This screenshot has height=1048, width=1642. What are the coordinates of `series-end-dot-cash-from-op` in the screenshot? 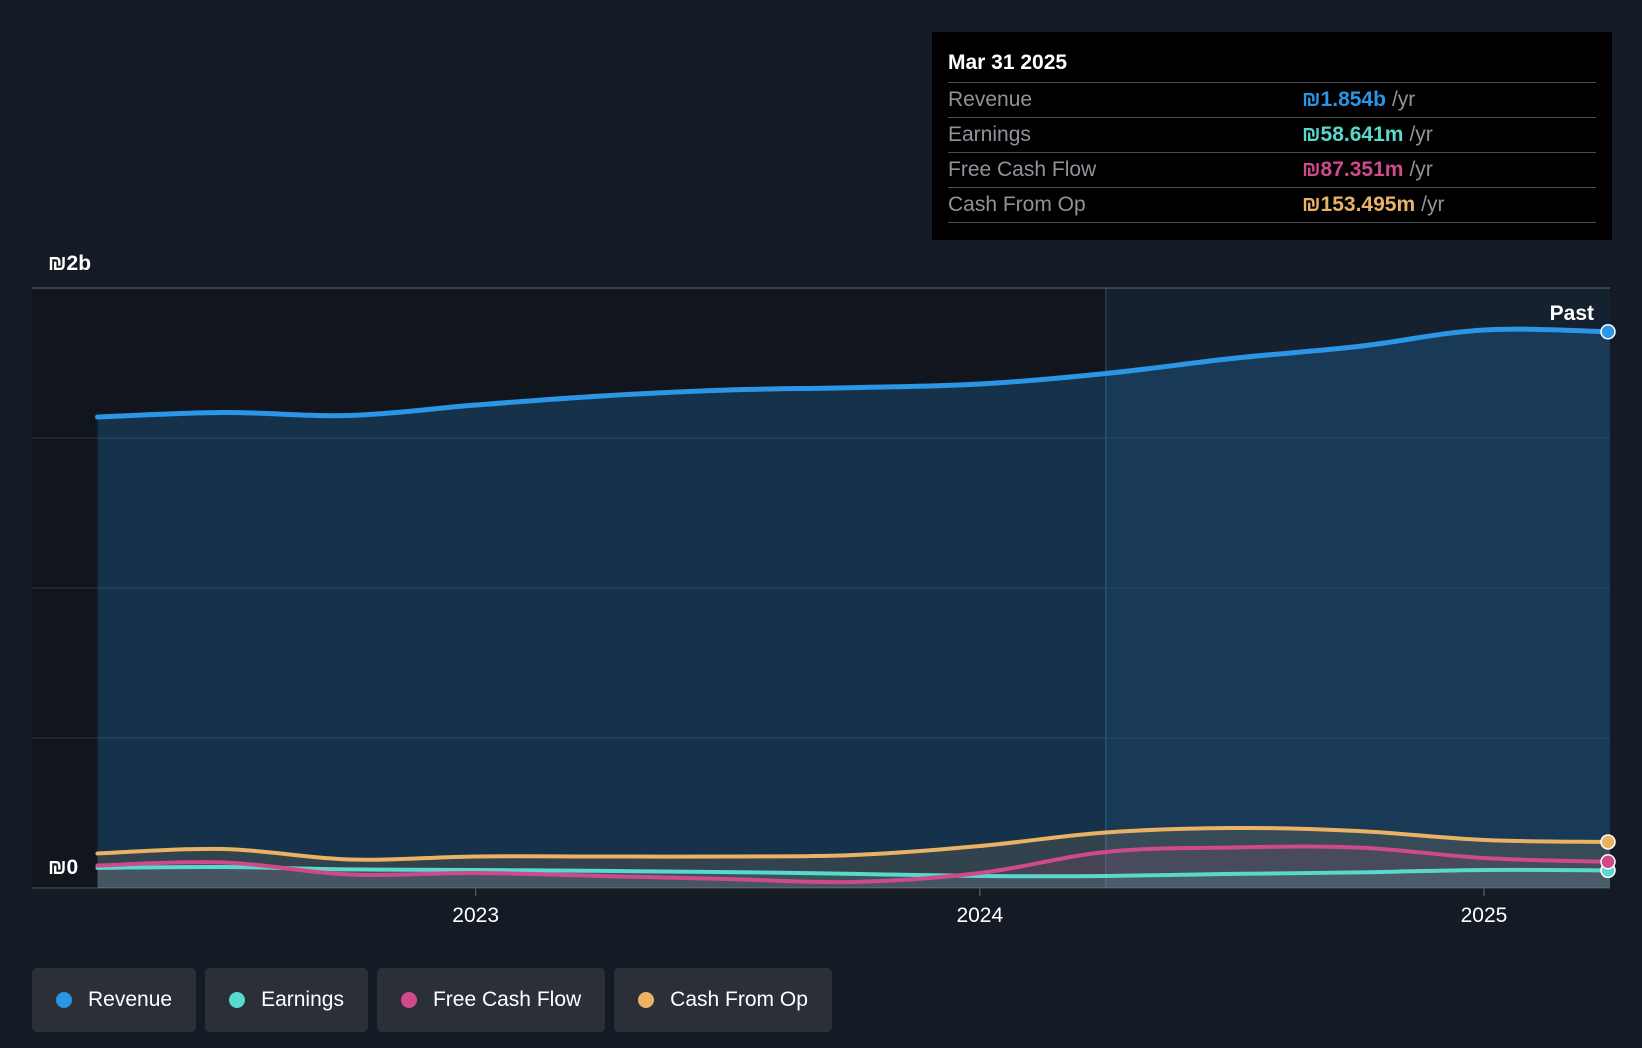 It's located at (1608, 842).